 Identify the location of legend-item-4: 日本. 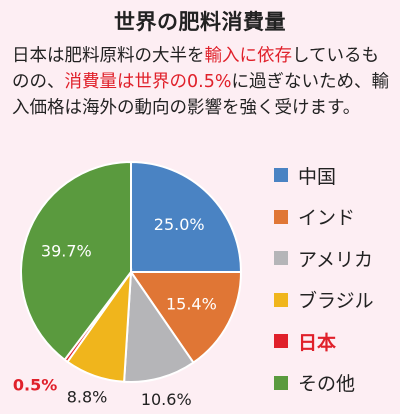
(337, 341).